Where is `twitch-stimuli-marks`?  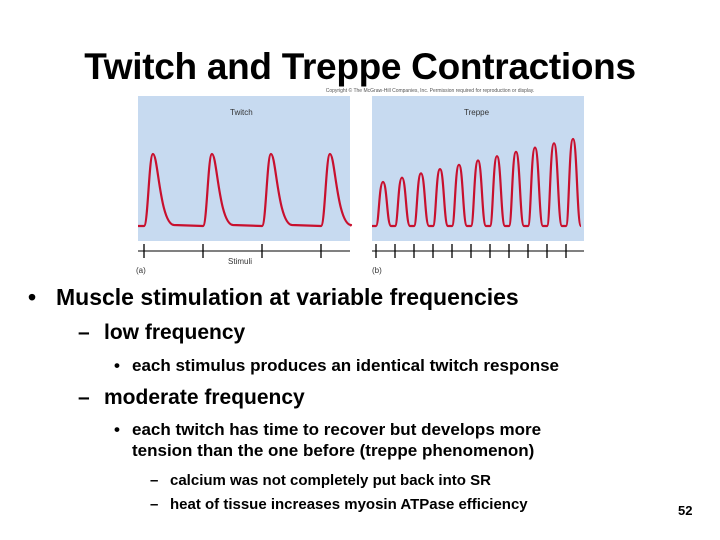 twitch-stimuli-marks is located at coordinates (232, 251).